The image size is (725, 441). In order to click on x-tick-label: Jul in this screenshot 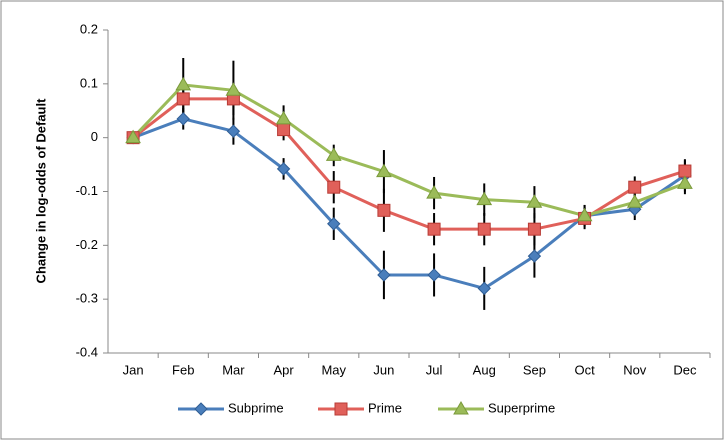, I will do `click(434, 369)`.